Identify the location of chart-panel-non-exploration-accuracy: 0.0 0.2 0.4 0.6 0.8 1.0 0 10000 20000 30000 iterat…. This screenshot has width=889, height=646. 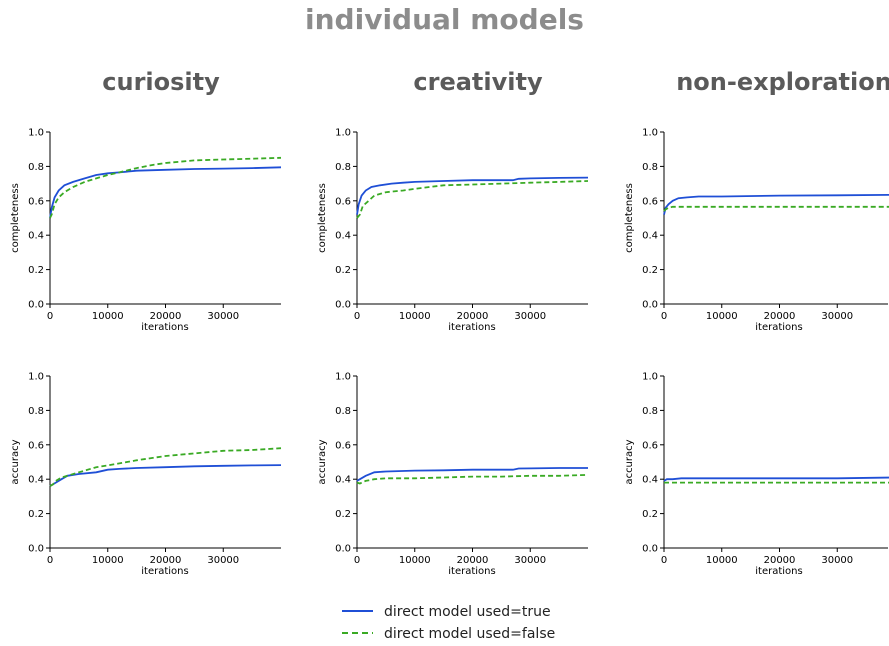
(756, 474).